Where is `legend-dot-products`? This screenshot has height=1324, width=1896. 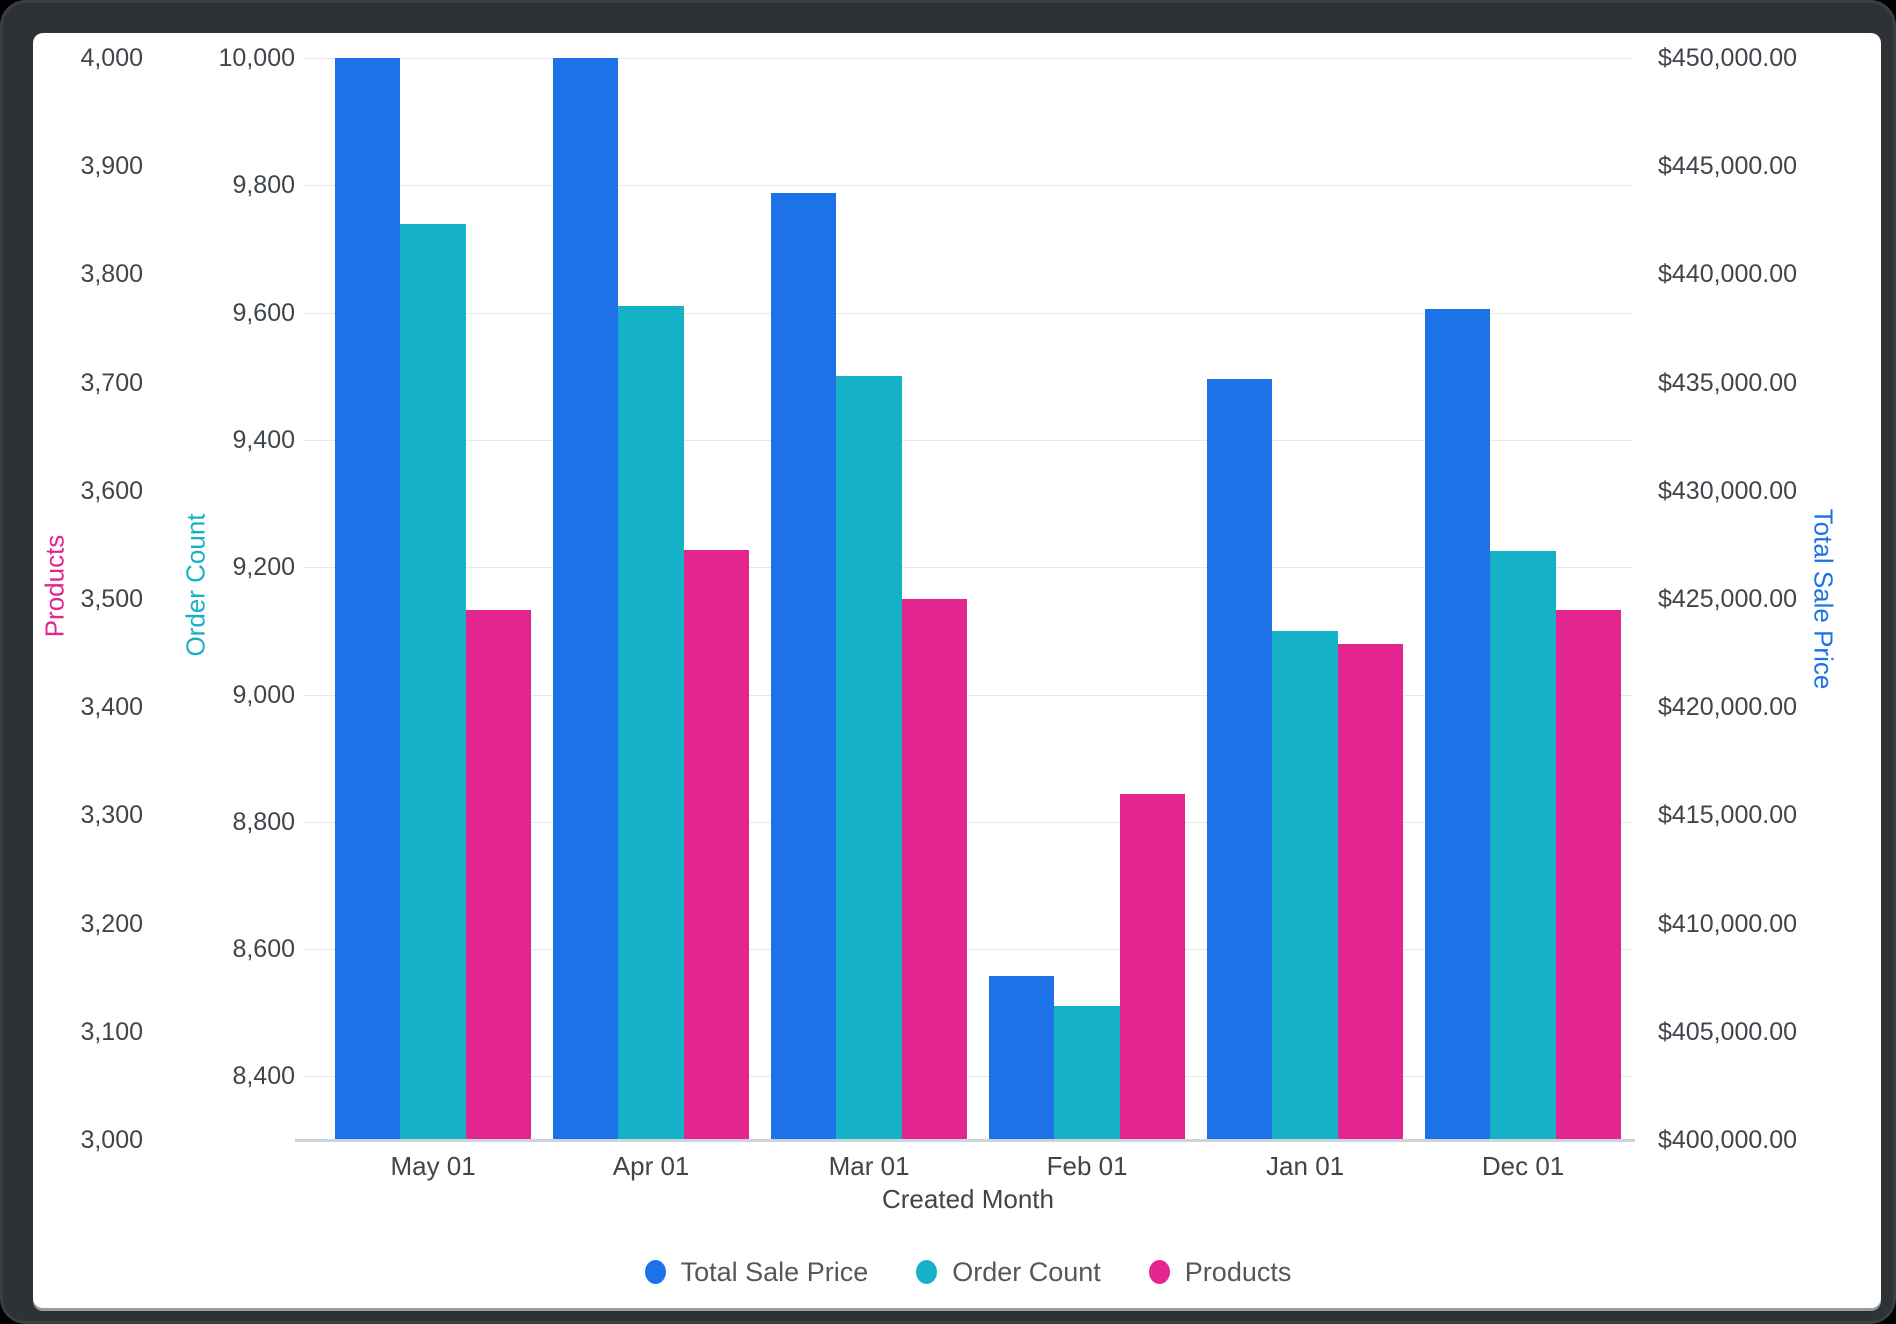 legend-dot-products is located at coordinates (1159, 1272).